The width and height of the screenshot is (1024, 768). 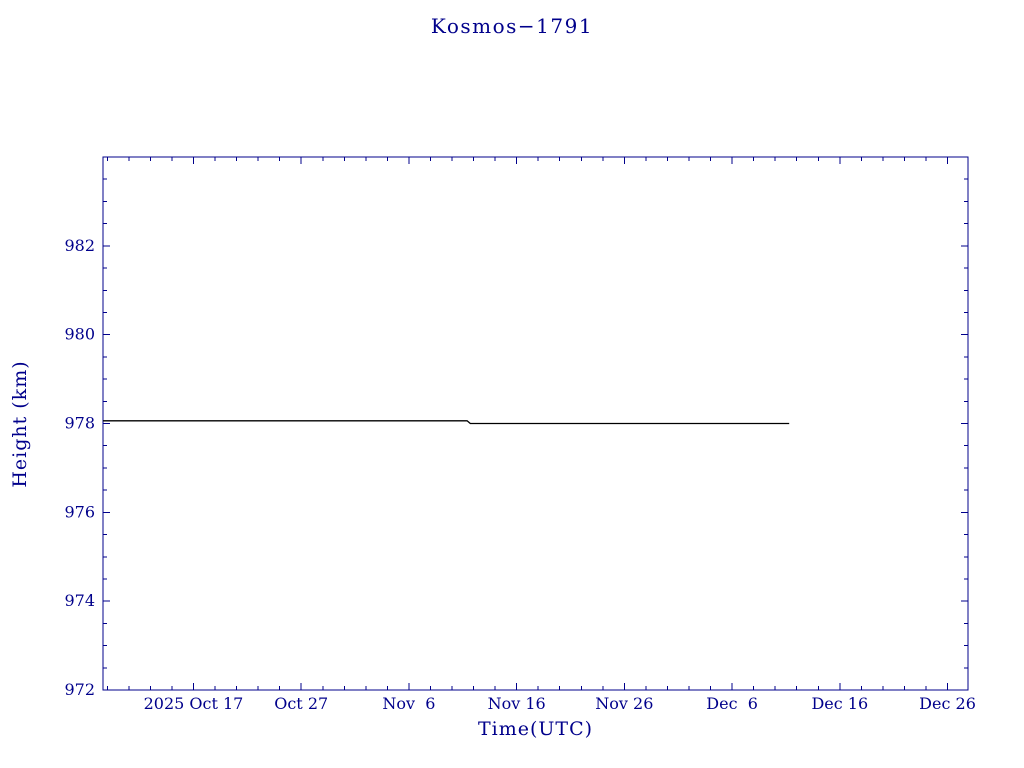 I want to click on x-tick-label: Nov 6, so click(x=408, y=703).